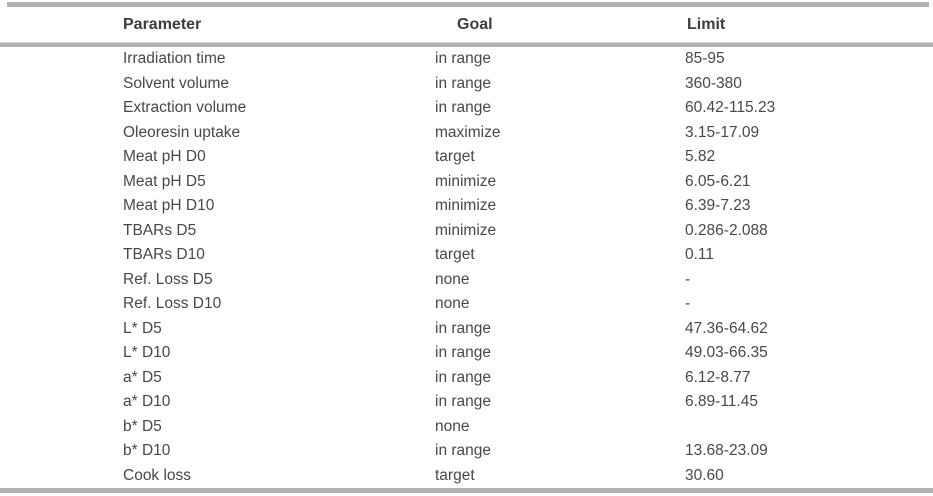  Describe the element at coordinates (468, 4) in the screenshot. I see `table-top-rule` at that location.